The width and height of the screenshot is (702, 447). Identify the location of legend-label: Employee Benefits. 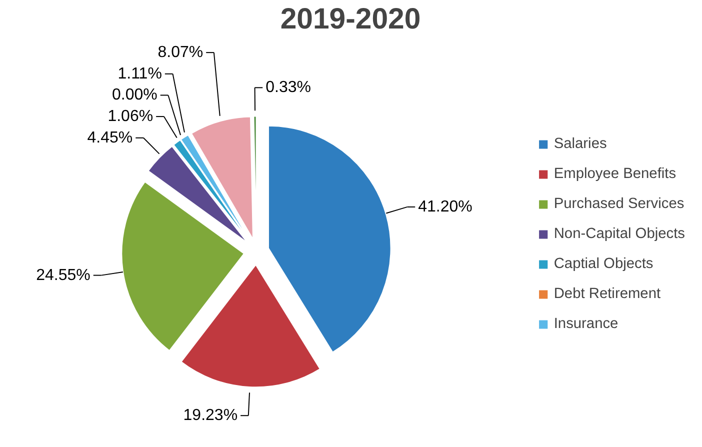
(615, 174).